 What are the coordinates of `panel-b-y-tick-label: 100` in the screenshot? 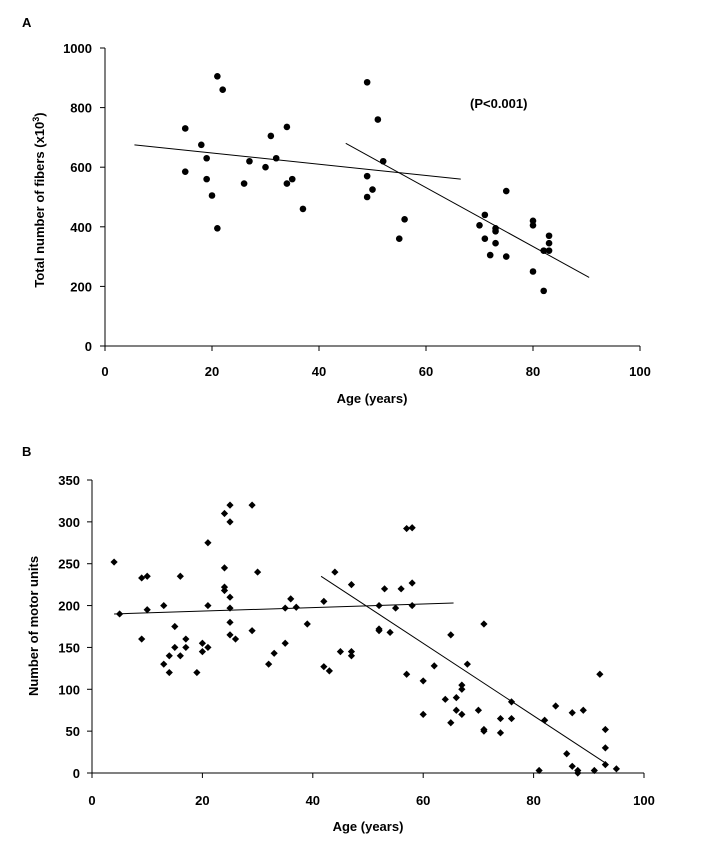 It's located at (69, 689).